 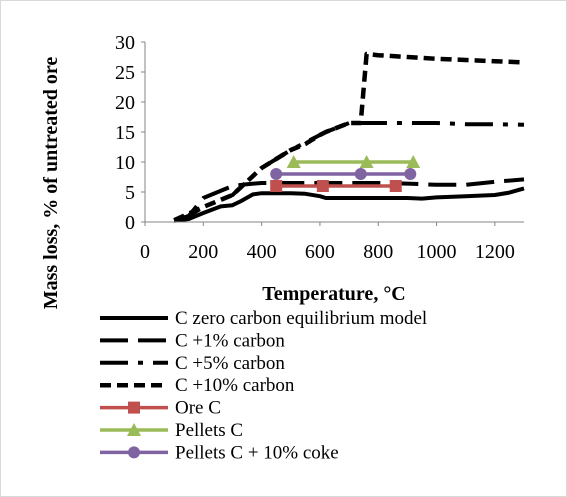 What do you see at coordinates (257, 452) in the screenshot?
I see `legend-label: Pellets C + 10% coke` at bounding box center [257, 452].